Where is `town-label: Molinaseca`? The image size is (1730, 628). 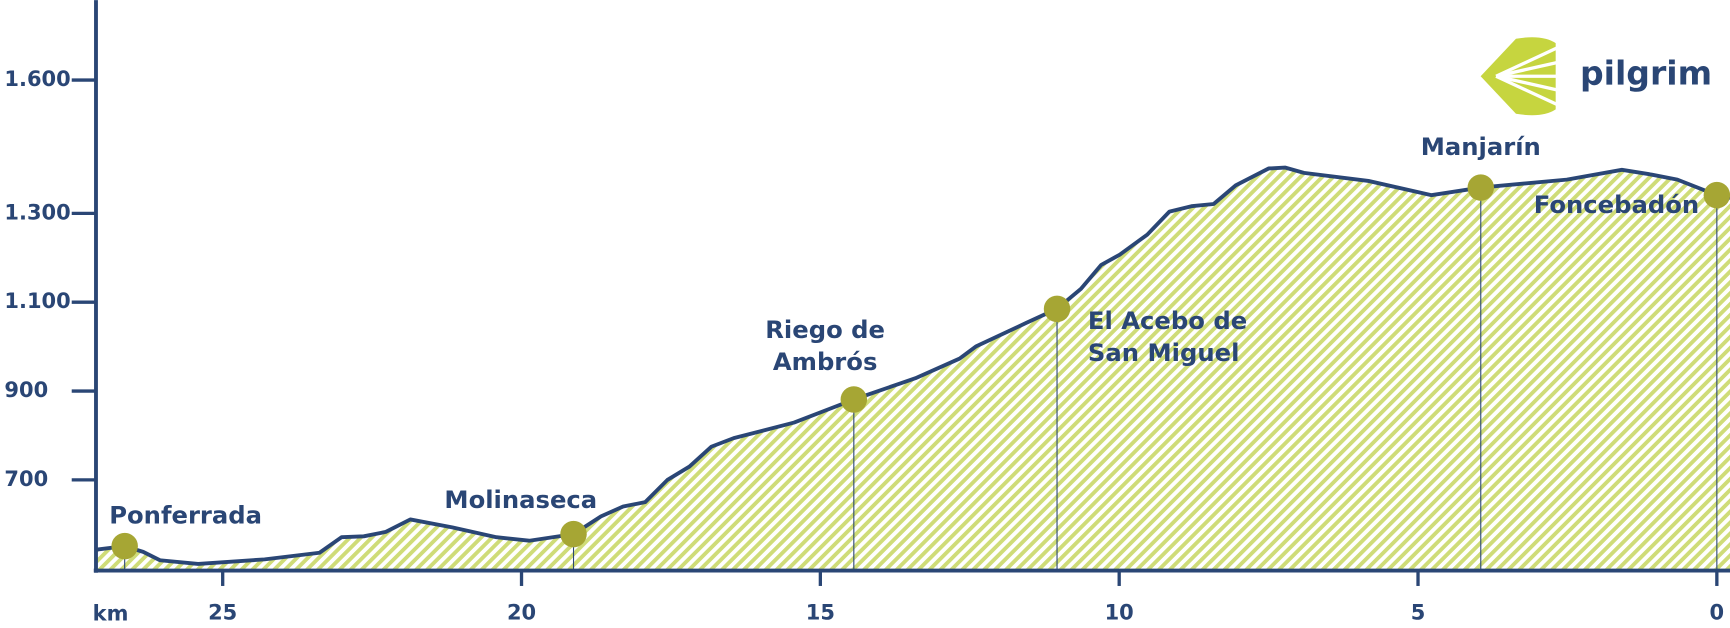 town-label: Molinaseca is located at coordinates (520, 499).